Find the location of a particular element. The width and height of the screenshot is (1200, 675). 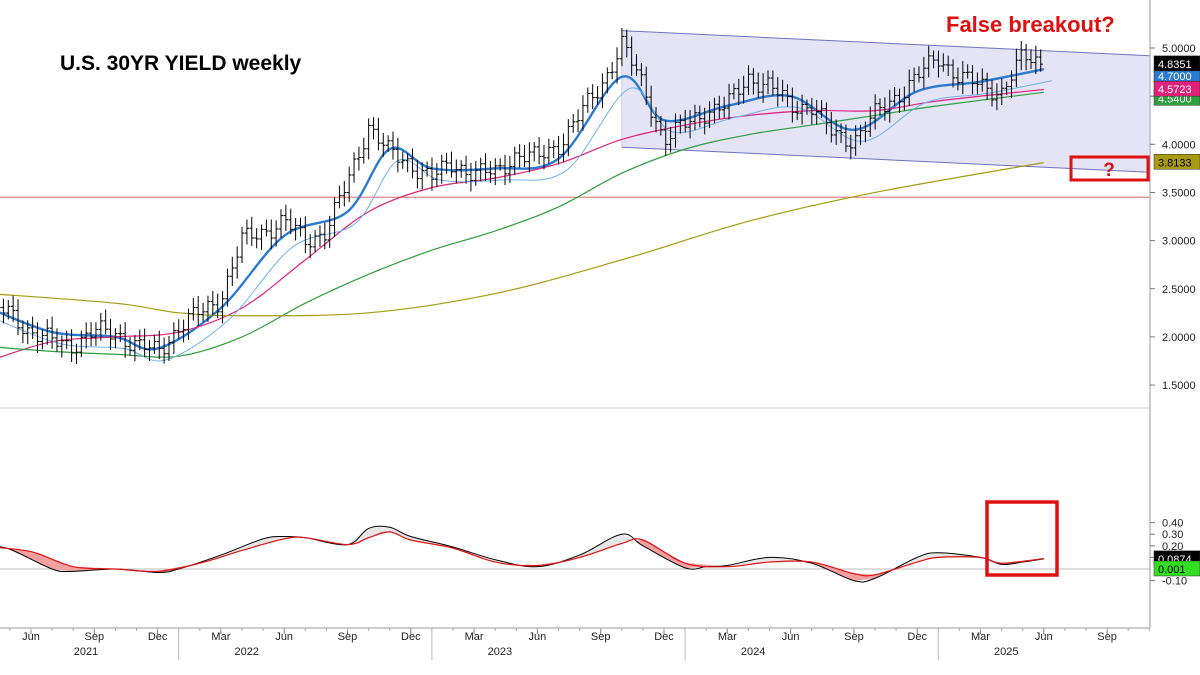

last-value-zero-label: 0.001 is located at coordinates (1172, 570).